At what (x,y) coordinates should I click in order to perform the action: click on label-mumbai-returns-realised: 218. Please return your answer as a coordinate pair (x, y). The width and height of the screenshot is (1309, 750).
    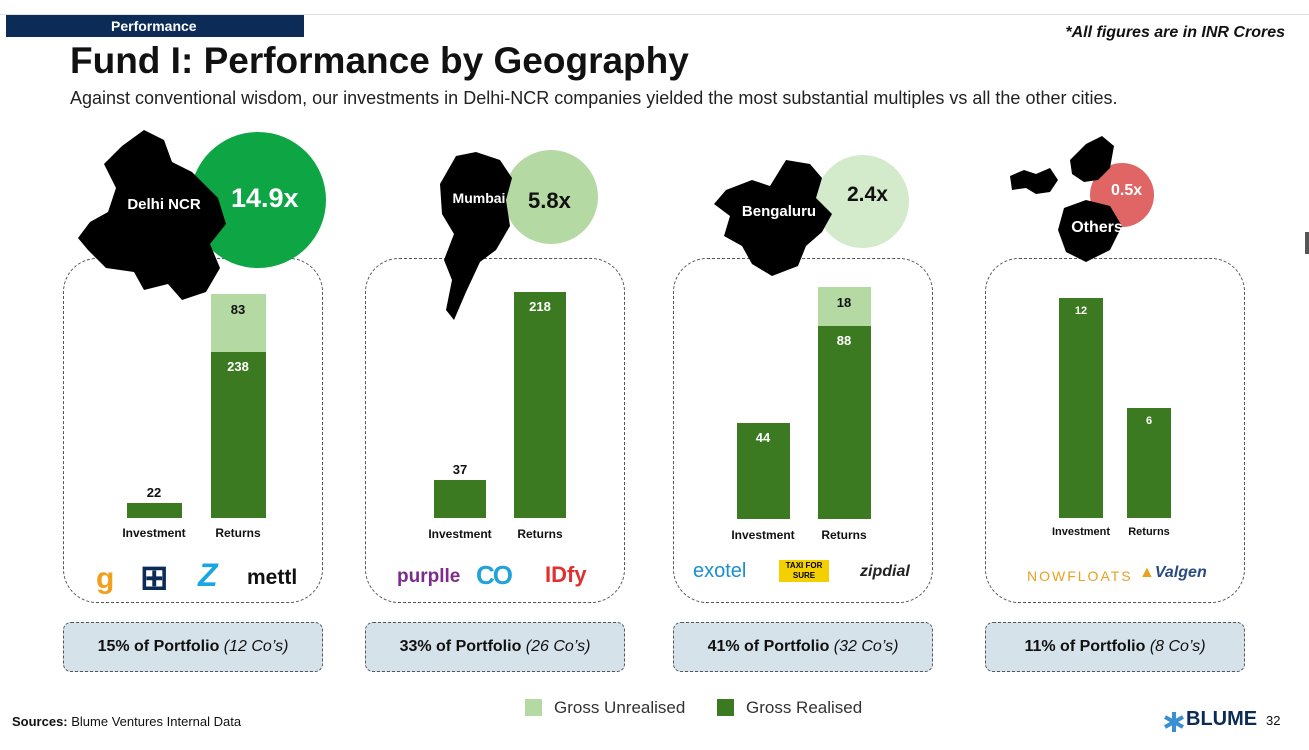
    Looking at the image, I should click on (540, 306).